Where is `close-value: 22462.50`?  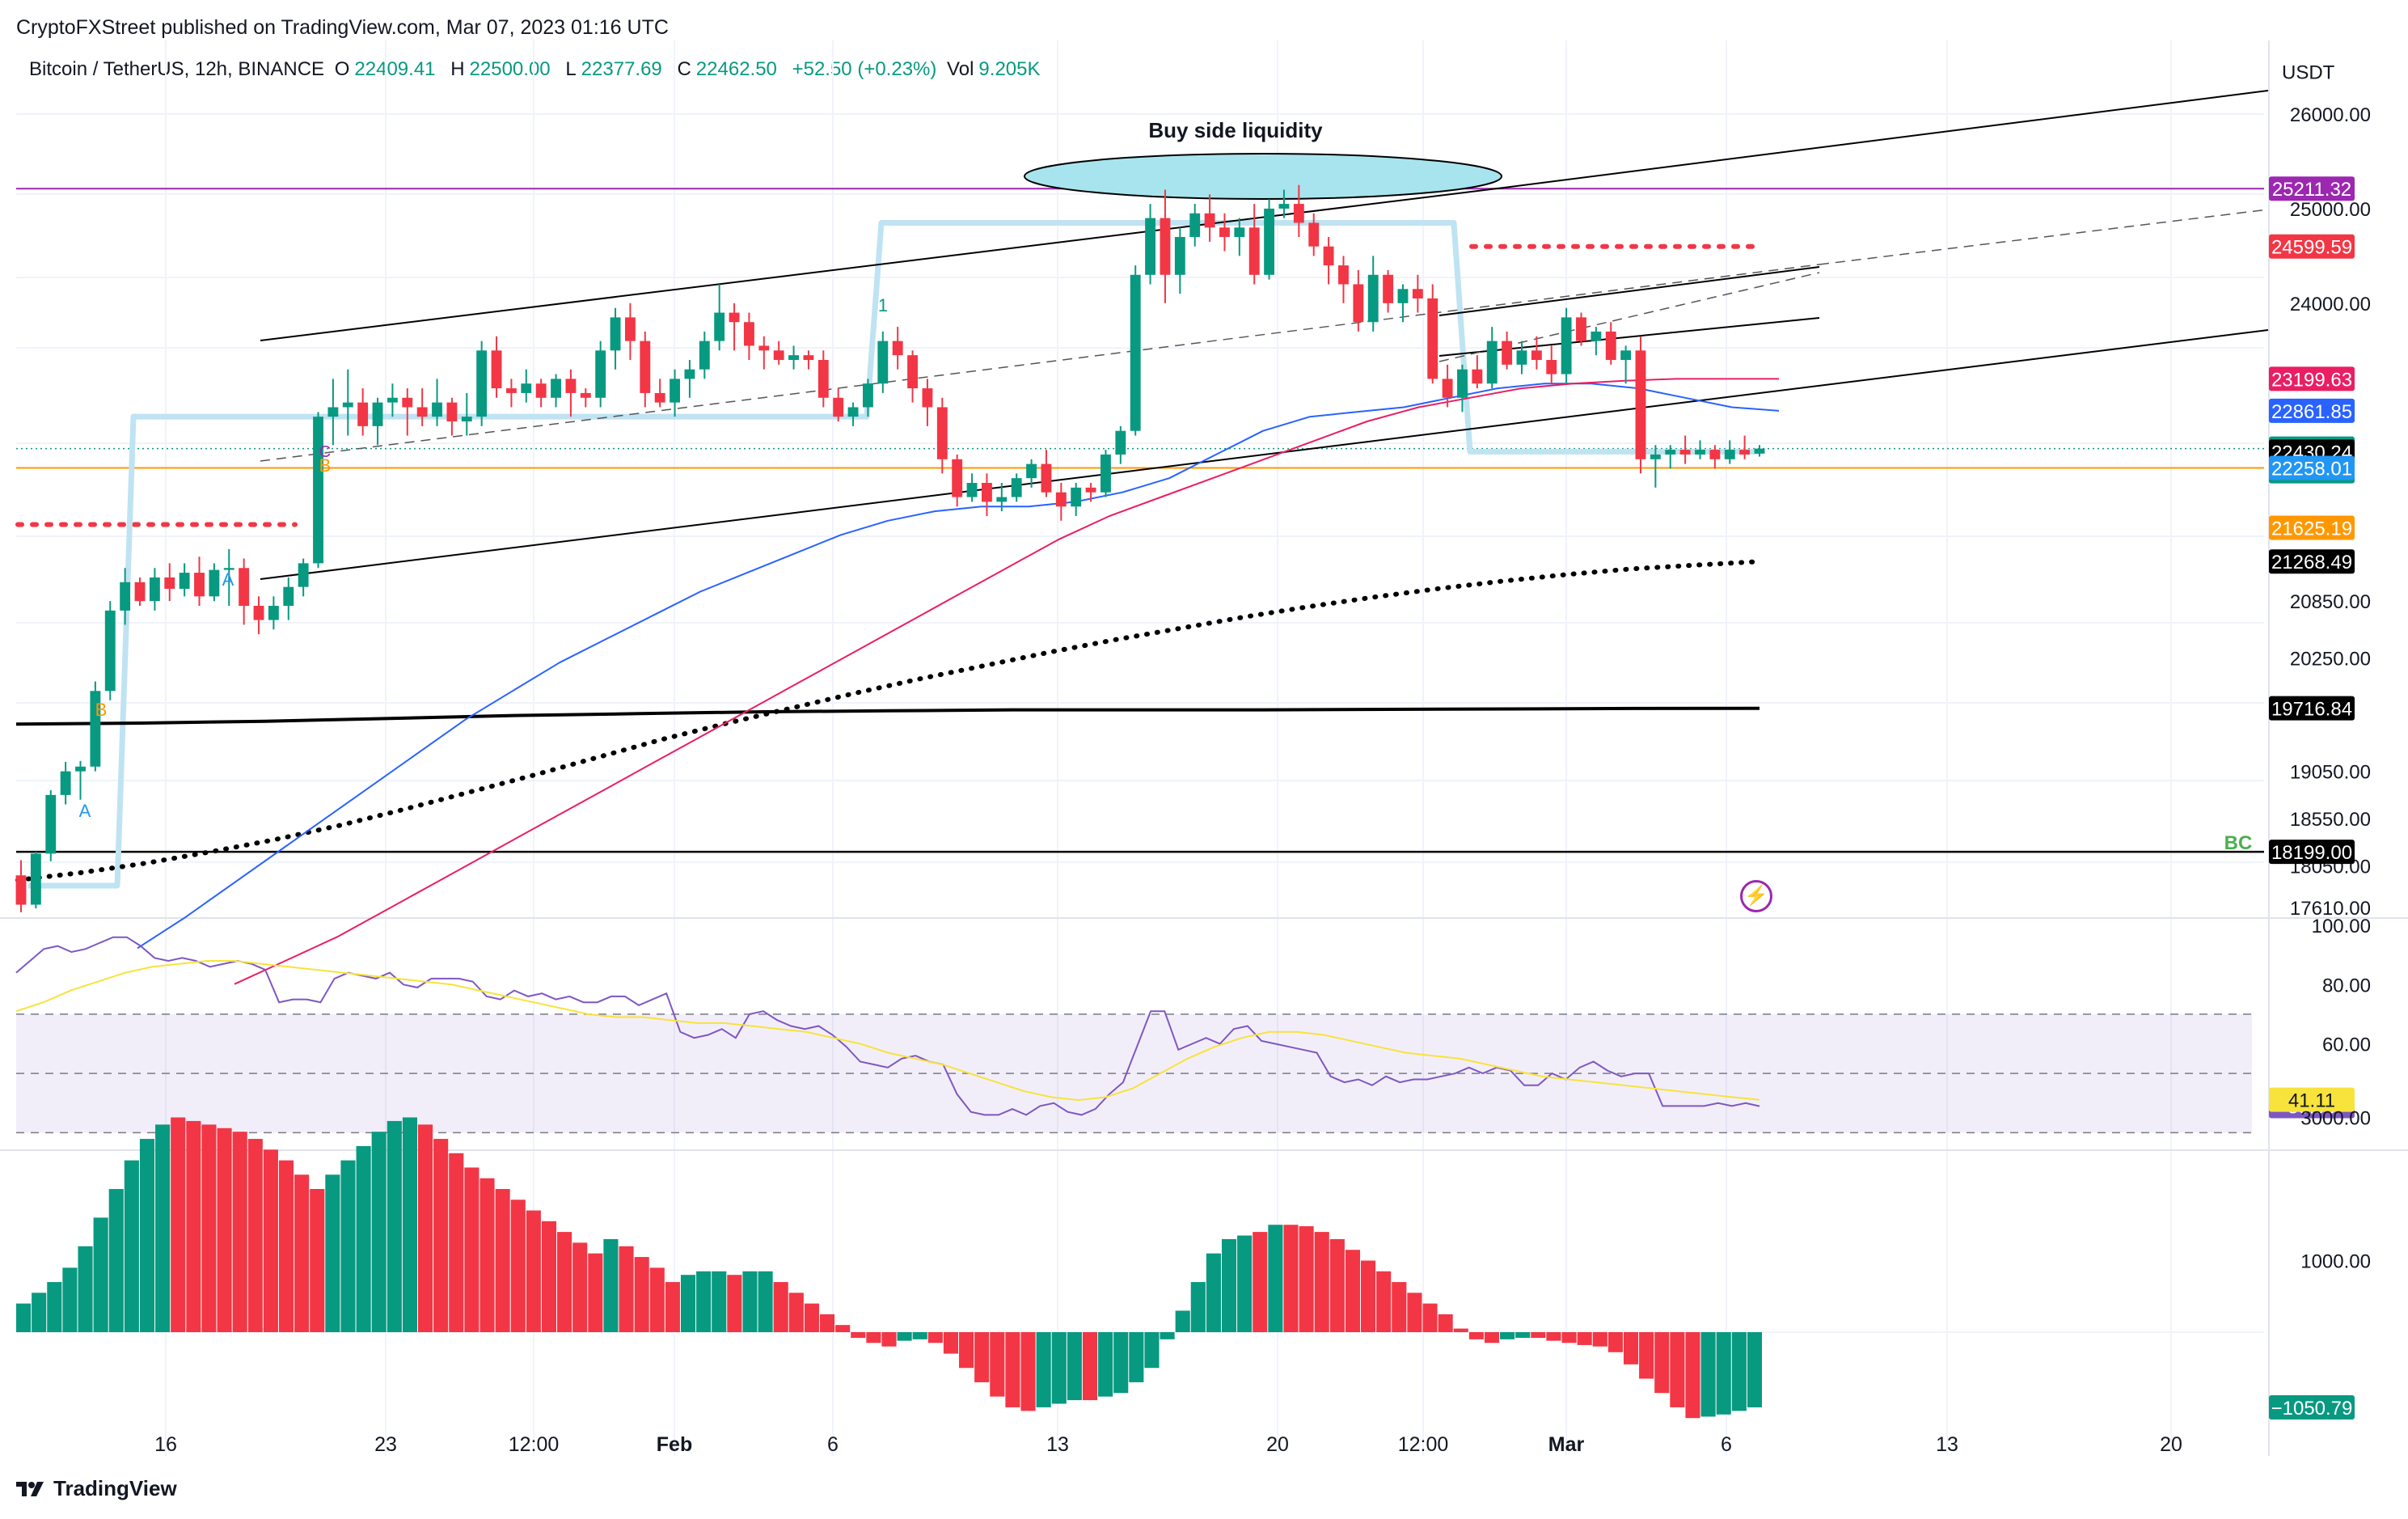
close-value: 22462.50 is located at coordinates (736, 69).